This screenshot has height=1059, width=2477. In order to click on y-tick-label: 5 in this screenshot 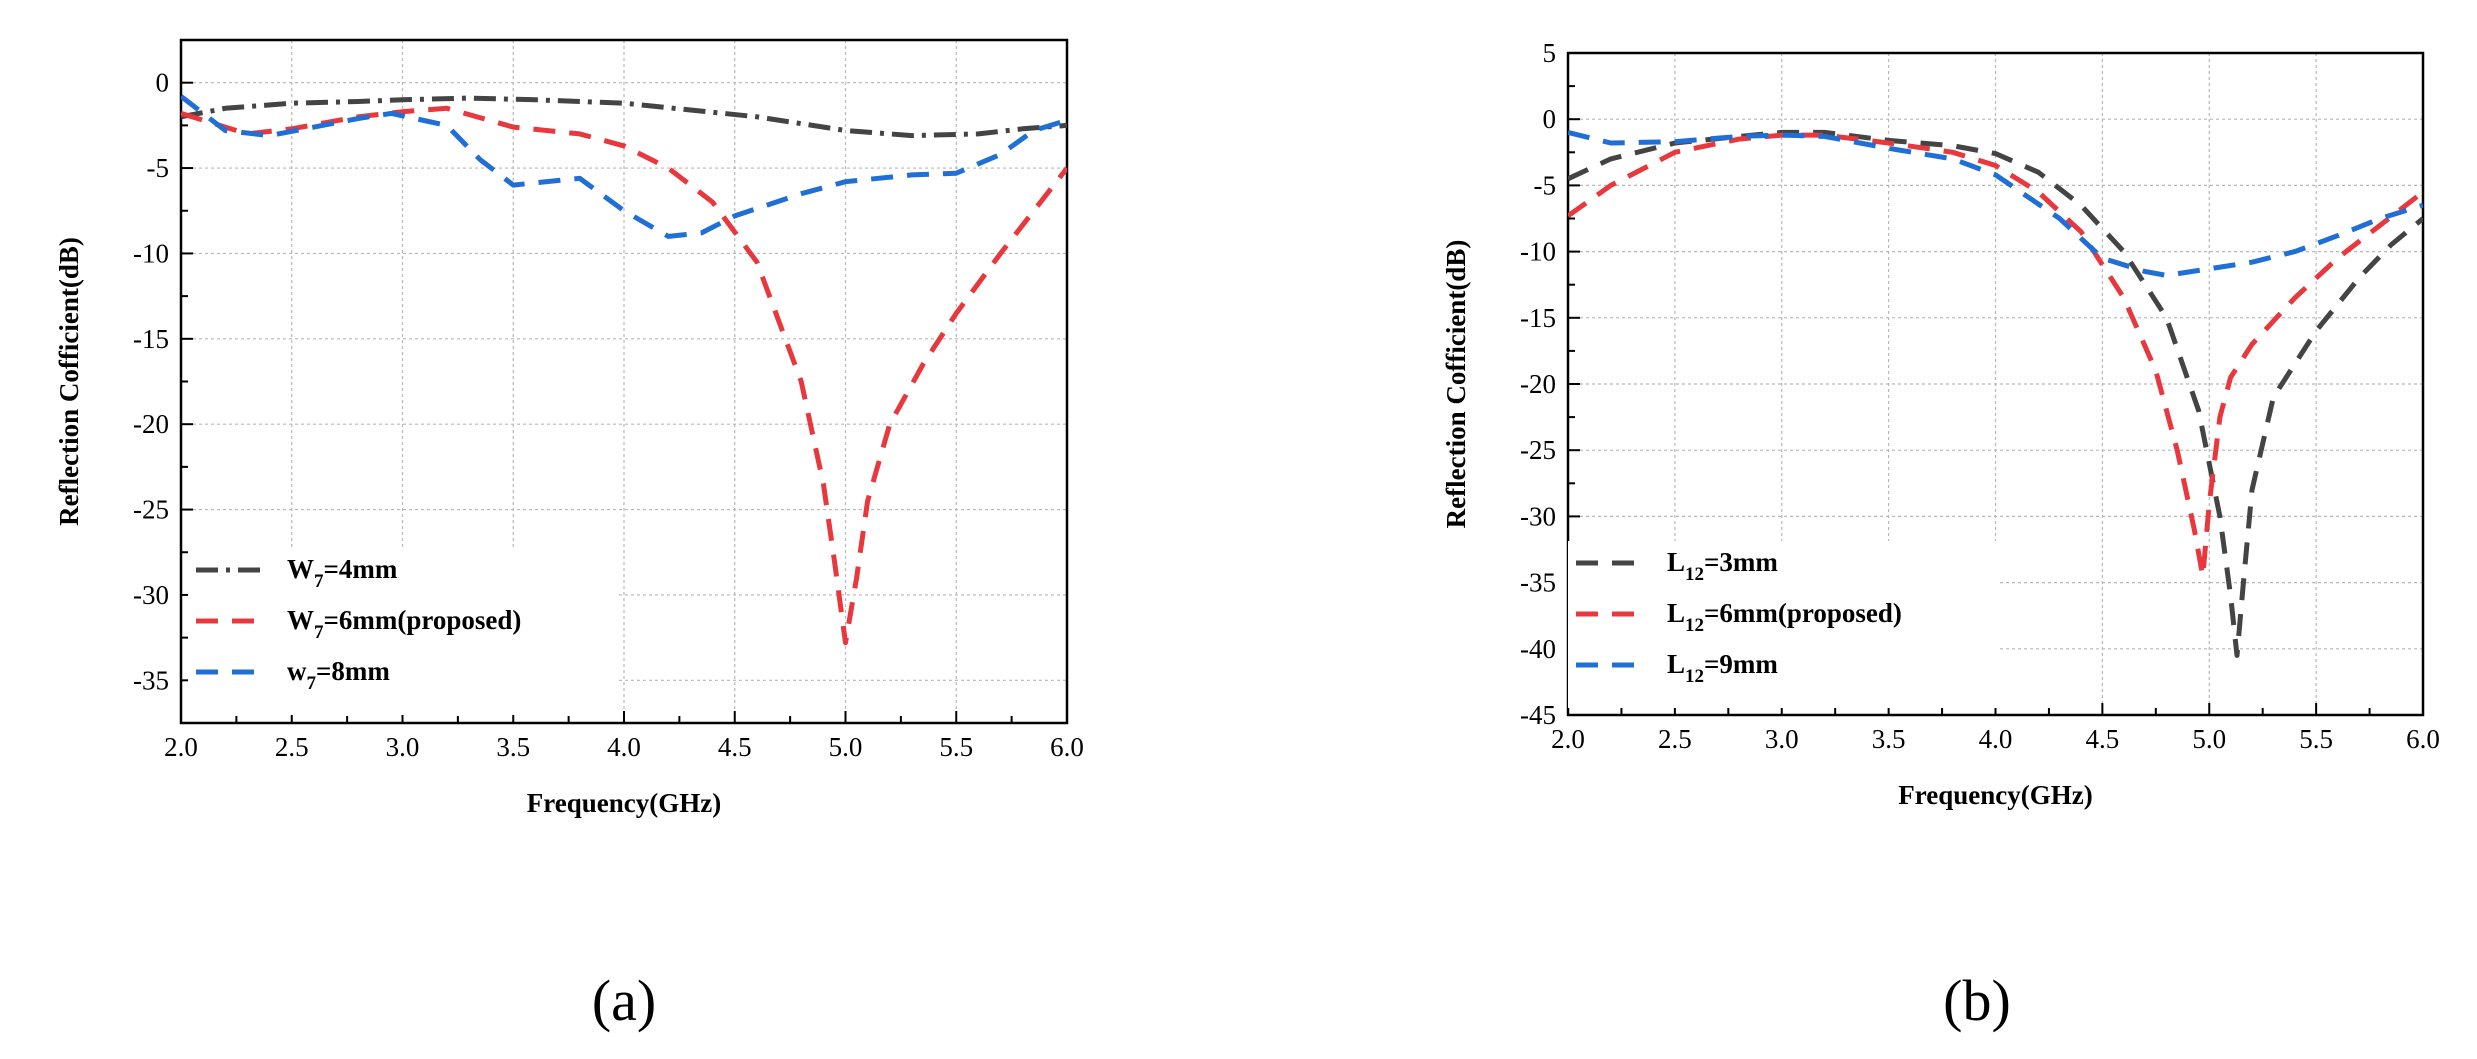, I will do `click(1550, 53)`.